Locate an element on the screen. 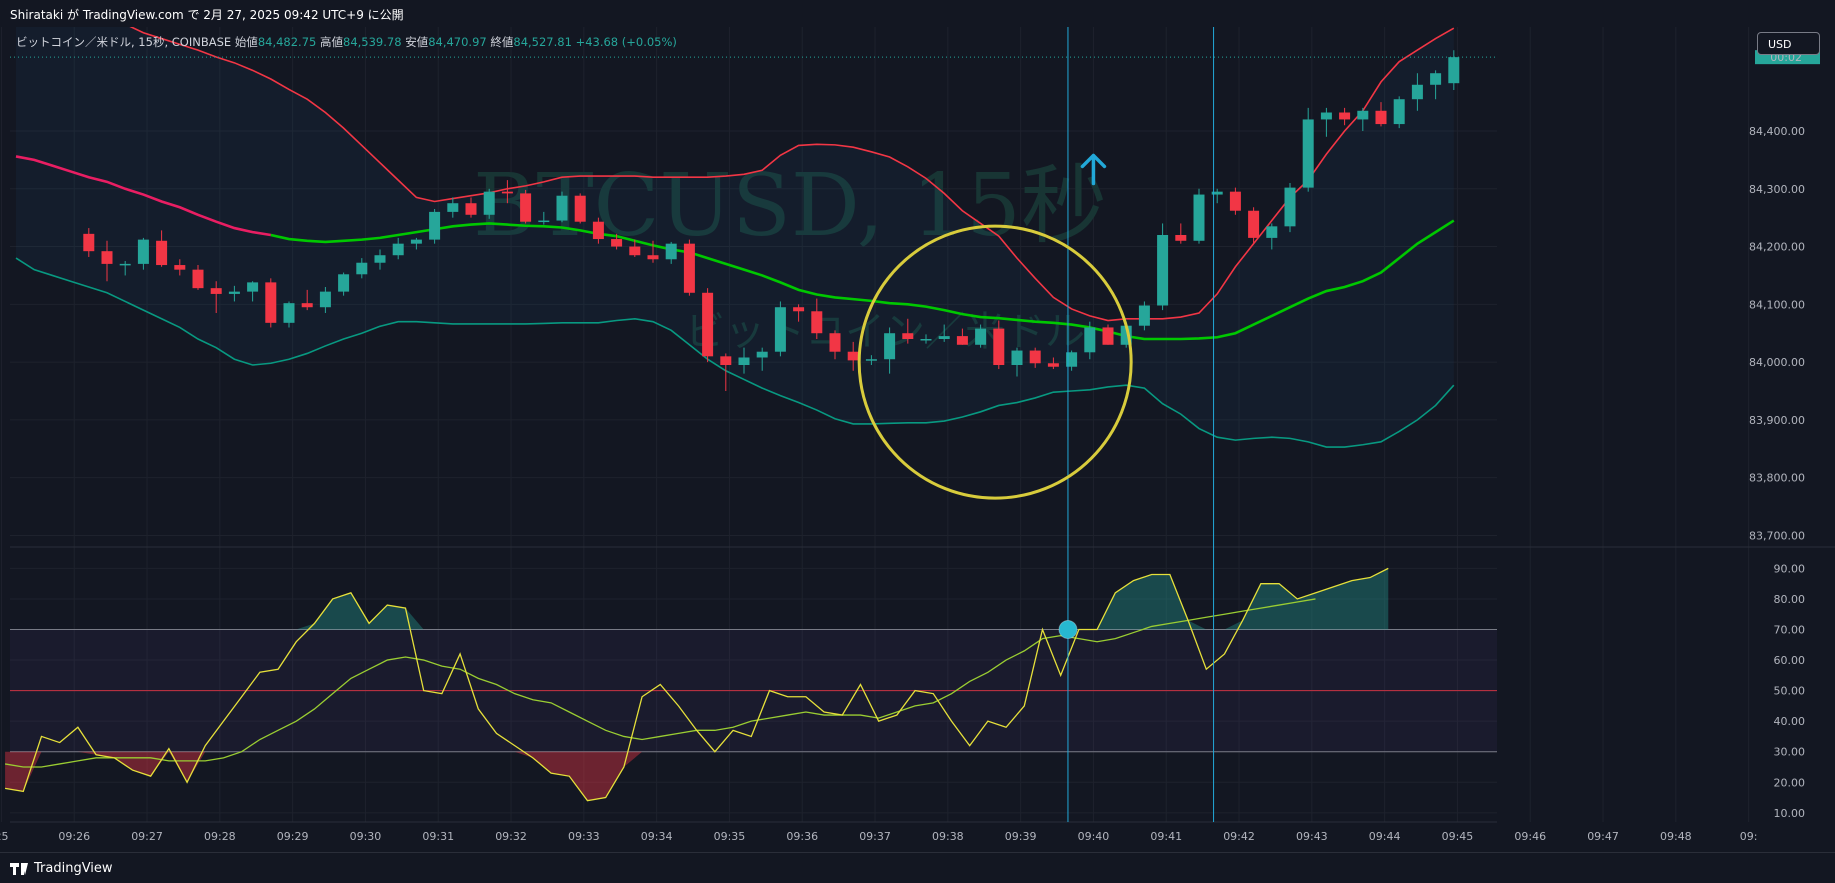  time-tick-label: 09:33 is located at coordinates (584, 836).